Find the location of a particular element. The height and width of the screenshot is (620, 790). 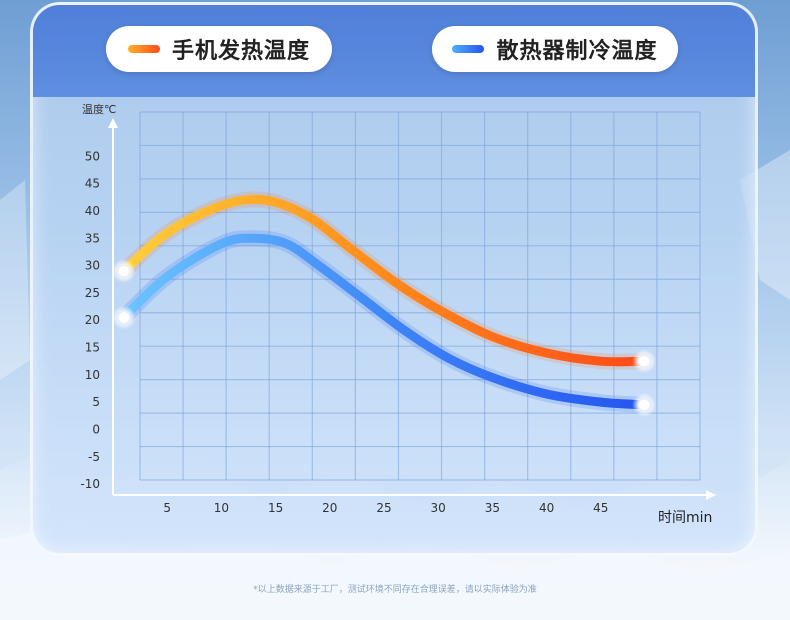

x-tick-label: 15 is located at coordinates (275, 508).